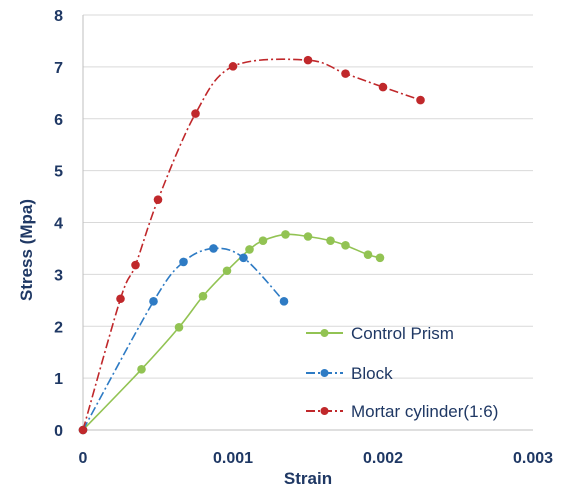  What do you see at coordinates (324, 411) in the screenshot?
I see `legend-marker-mortar-cylinder` at bounding box center [324, 411].